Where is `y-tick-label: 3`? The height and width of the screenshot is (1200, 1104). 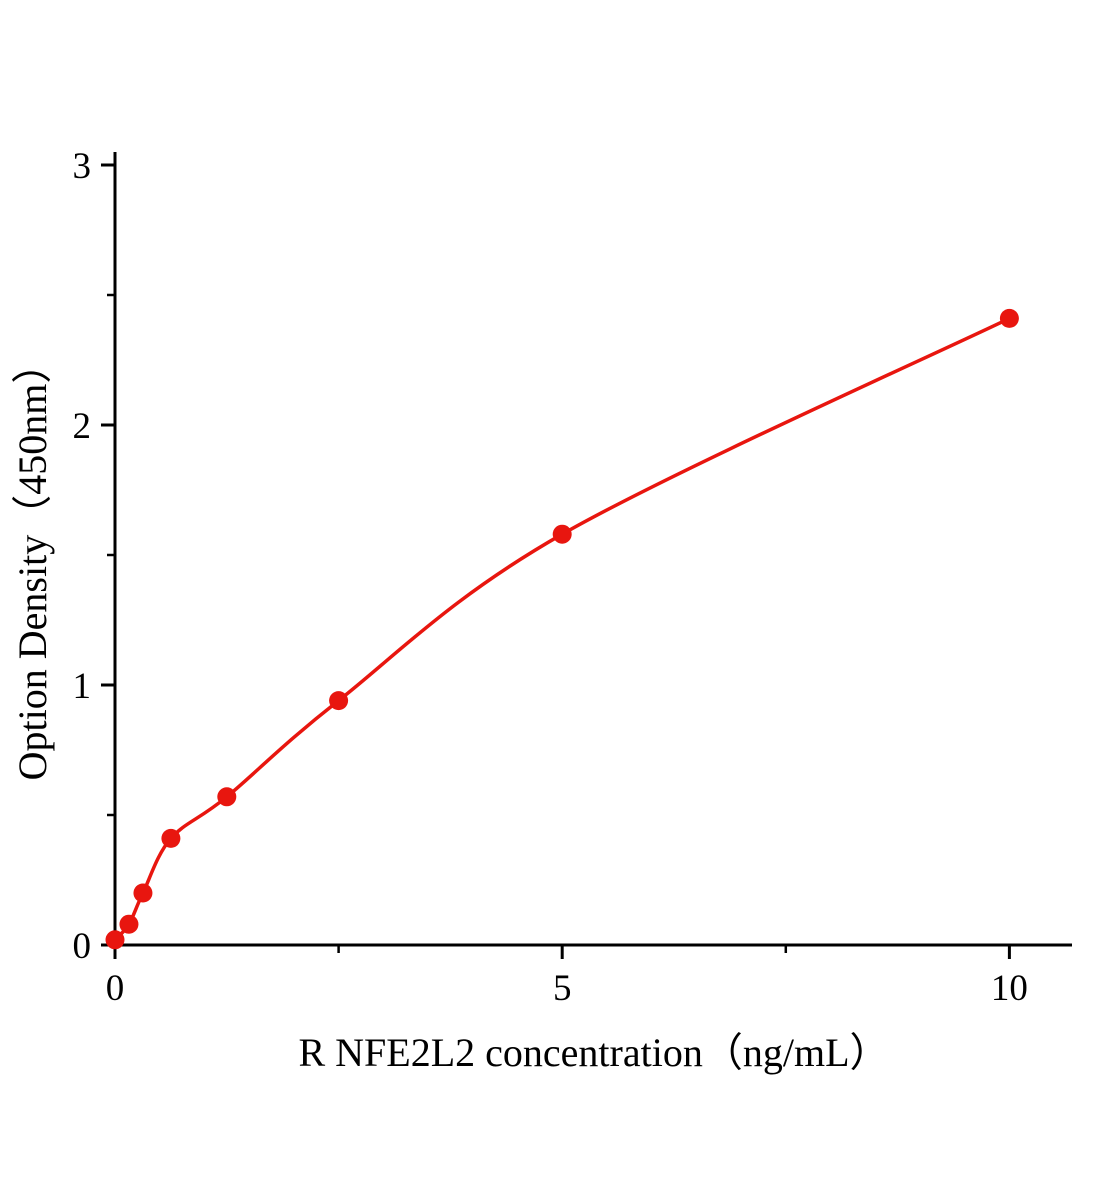
y-tick-label: 3 is located at coordinates (82, 166).